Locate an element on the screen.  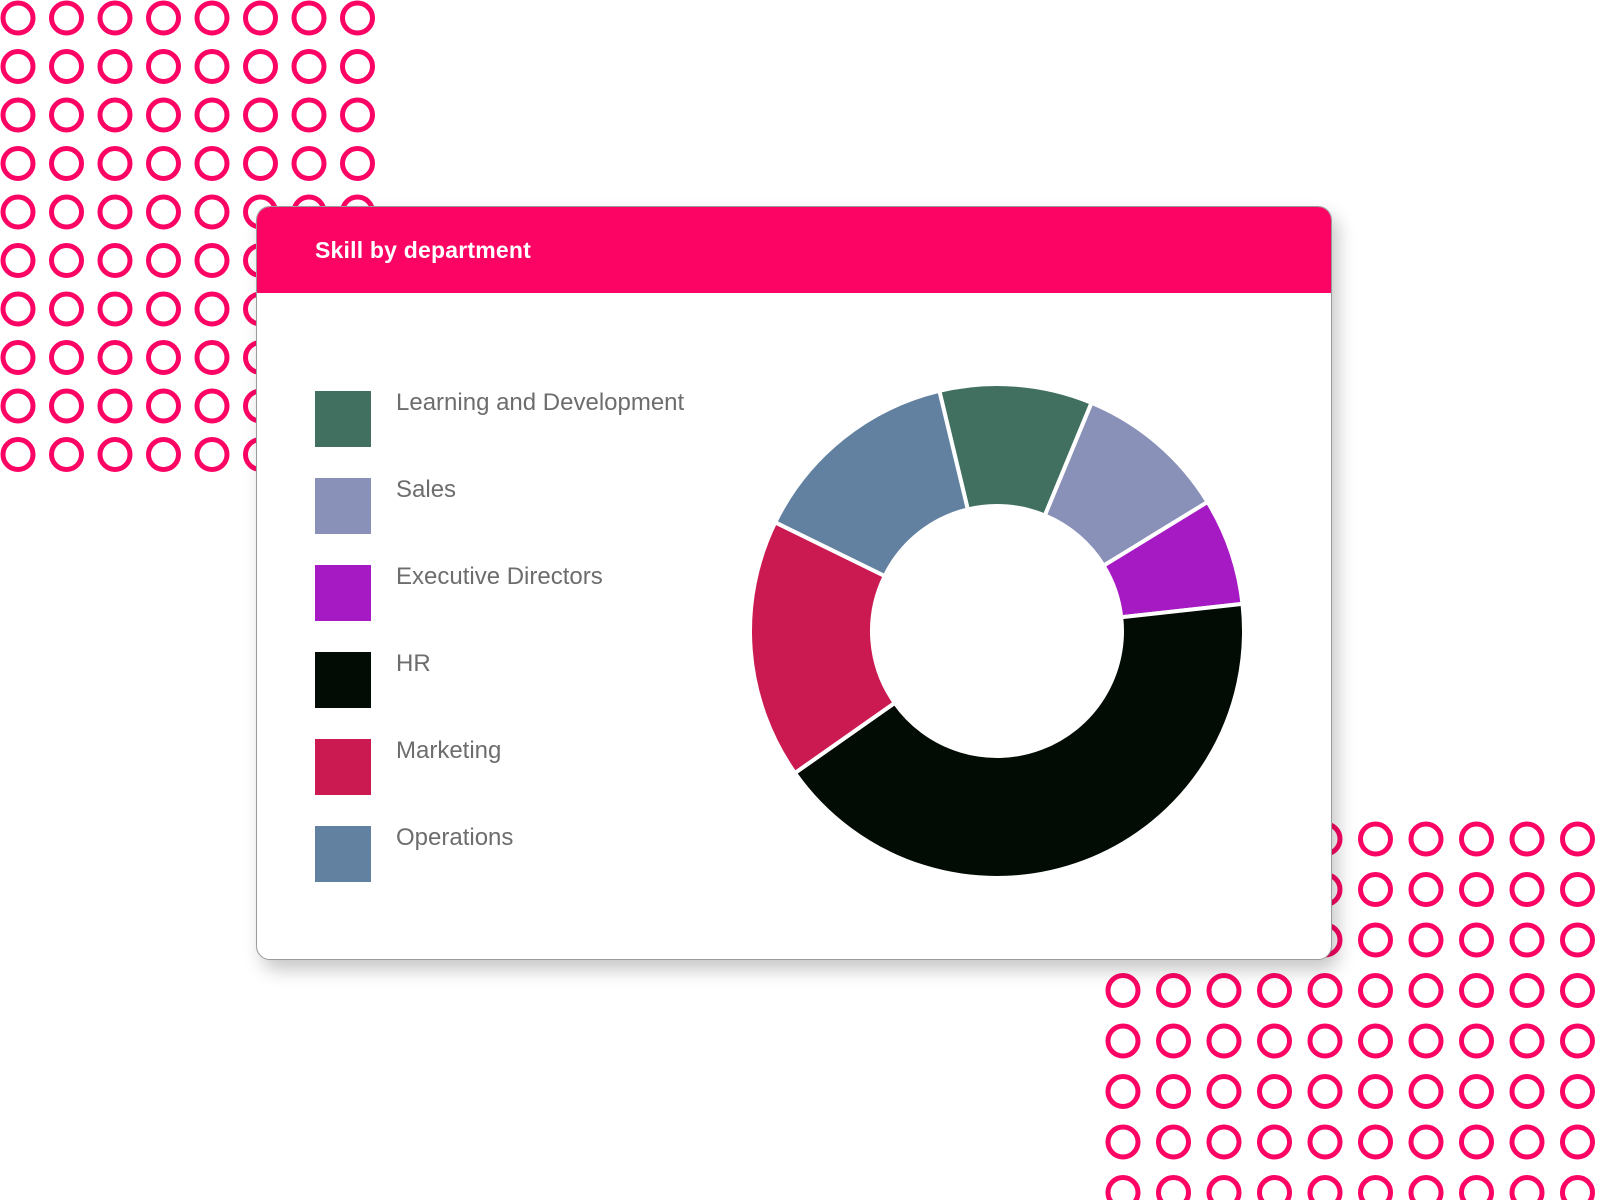
legend-label: Operations is located at coordinates (455, 837).